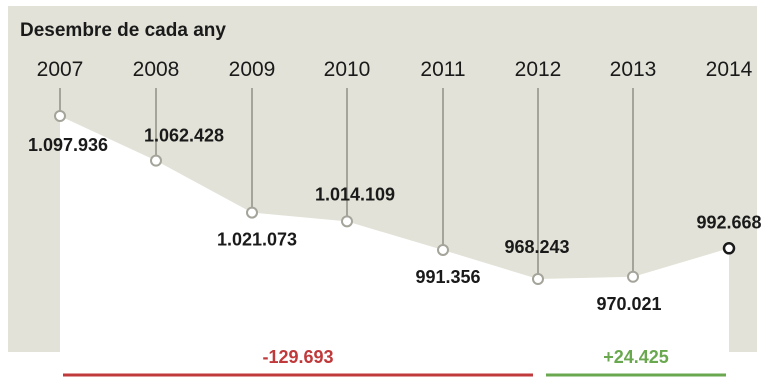 The width and height of the screenshot is (765, 378). Describe the element at coordinates (355, 194) in the screenshot. I see `value-label-2010: 1.014.109` at that location.